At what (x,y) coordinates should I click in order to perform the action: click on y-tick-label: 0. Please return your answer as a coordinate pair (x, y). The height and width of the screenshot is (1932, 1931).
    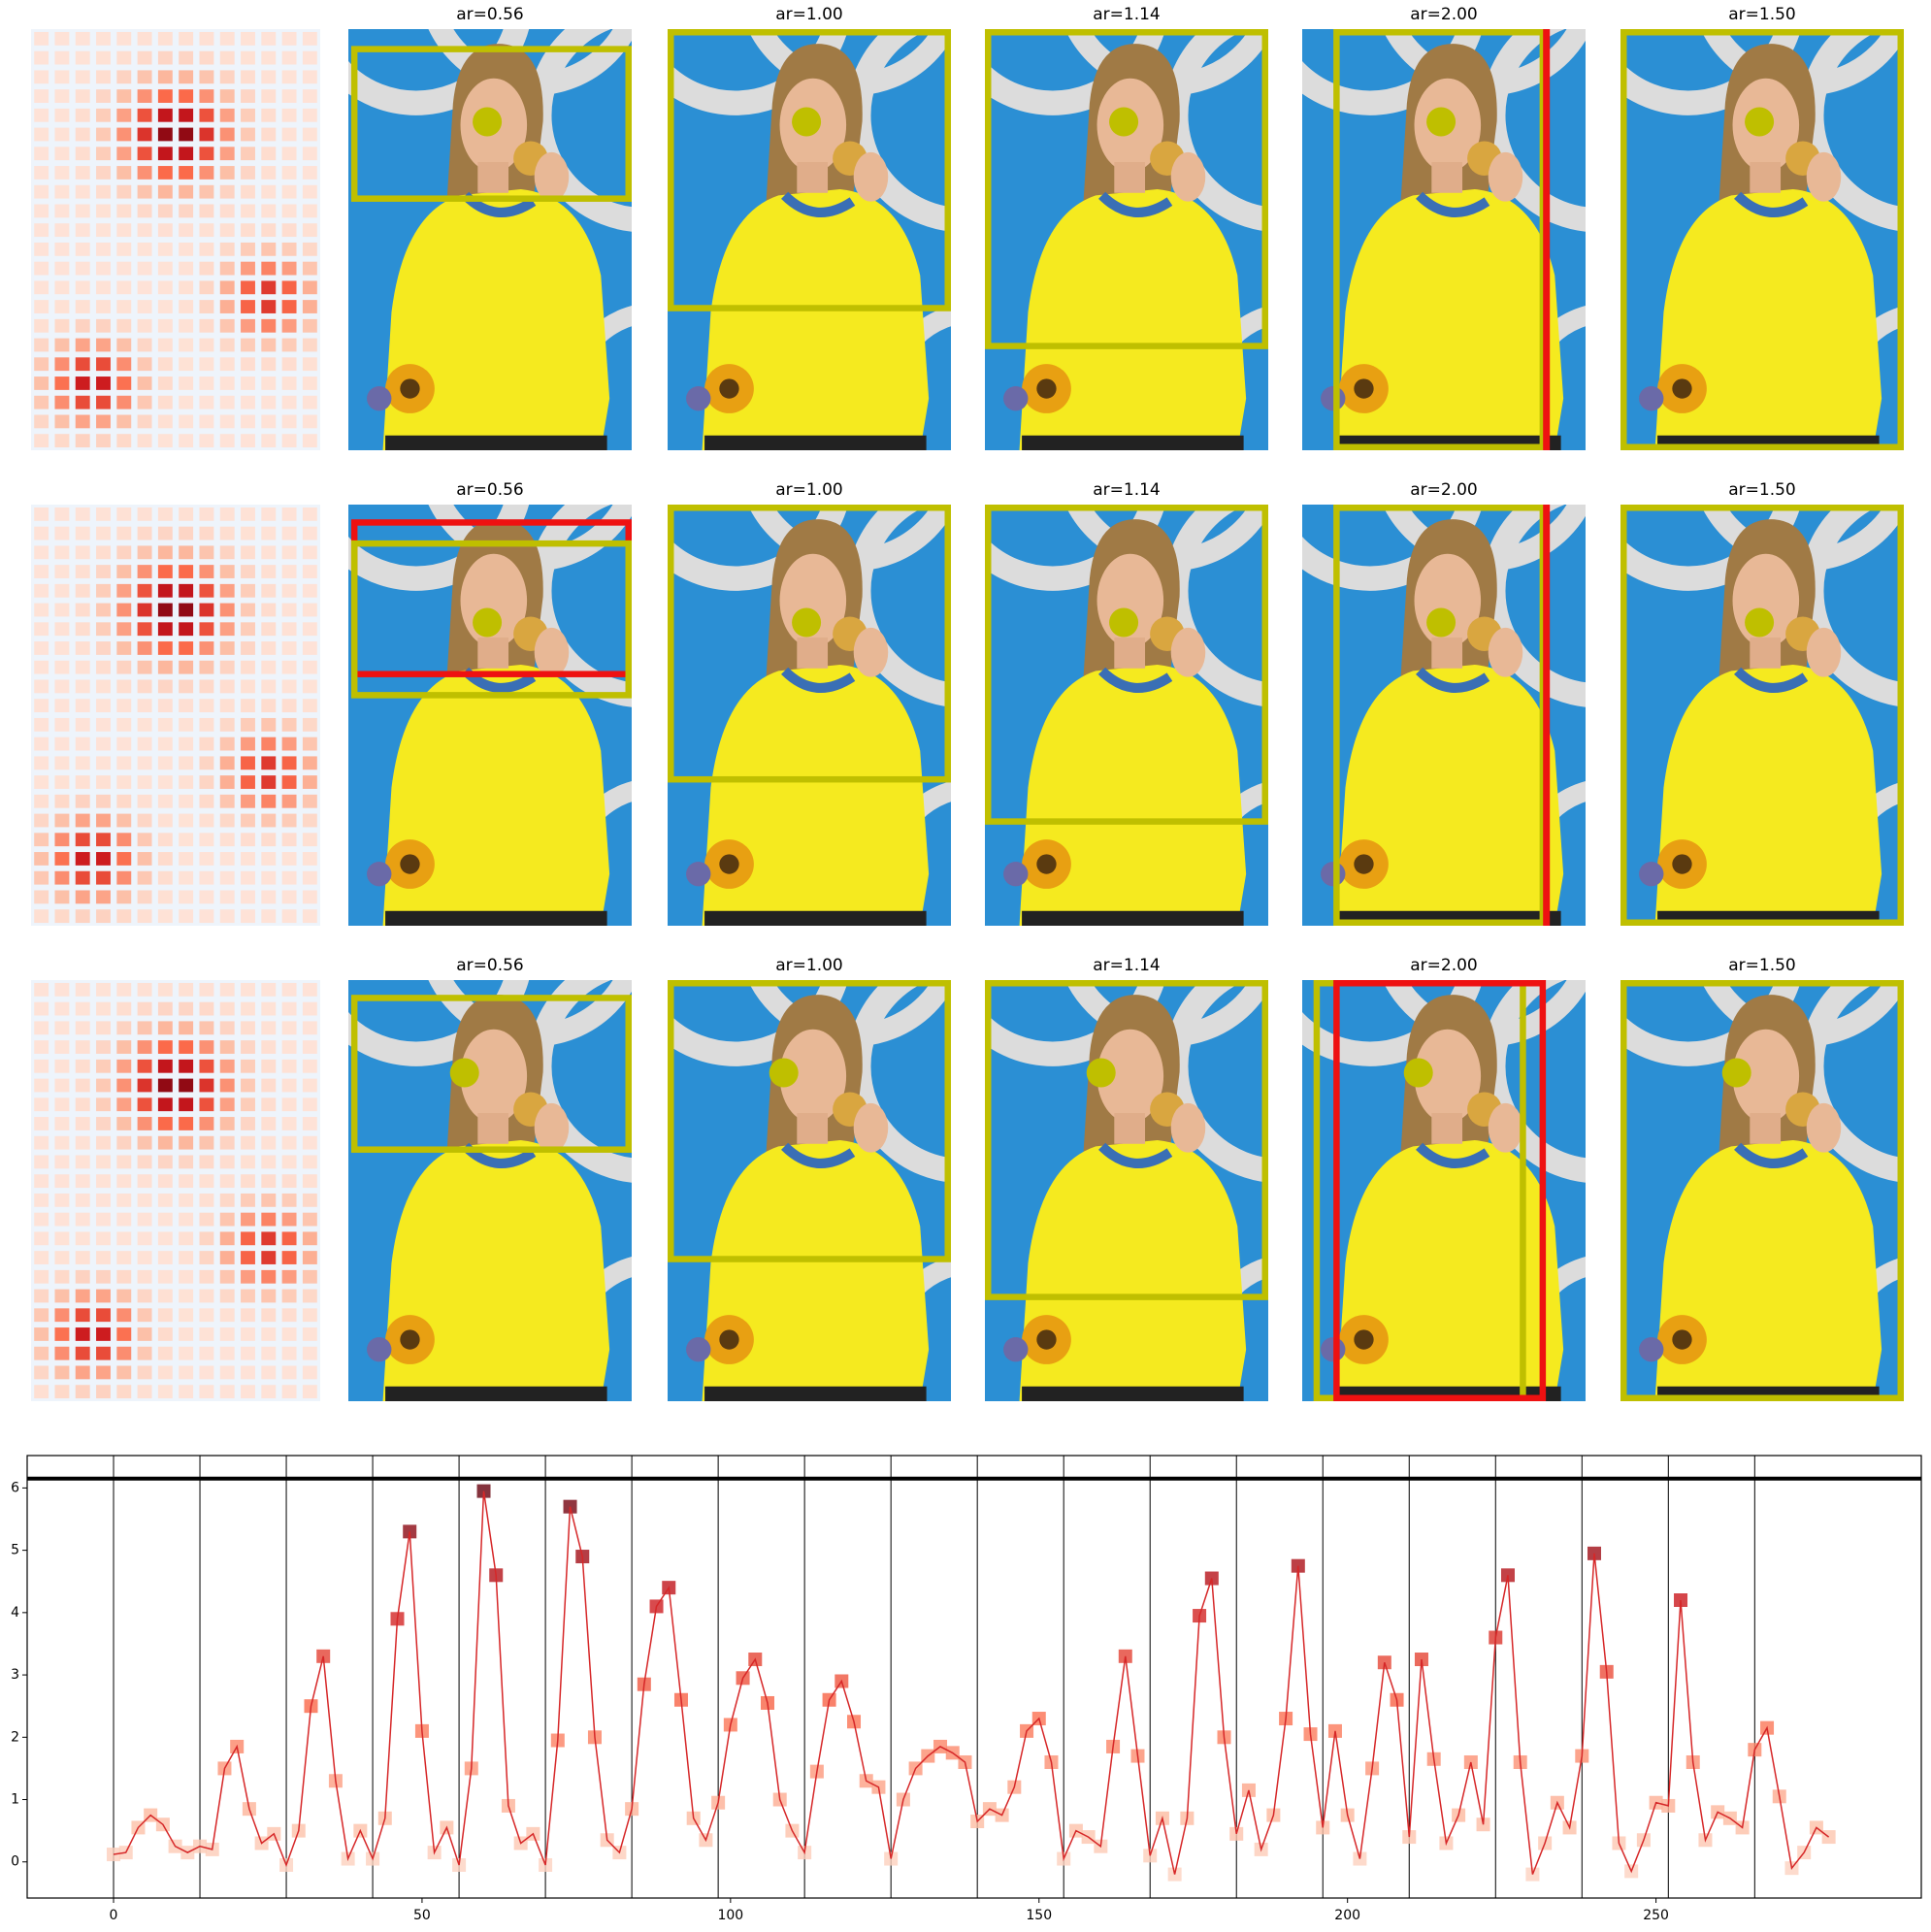
    Looking at the image, I should click on (15, 1862).